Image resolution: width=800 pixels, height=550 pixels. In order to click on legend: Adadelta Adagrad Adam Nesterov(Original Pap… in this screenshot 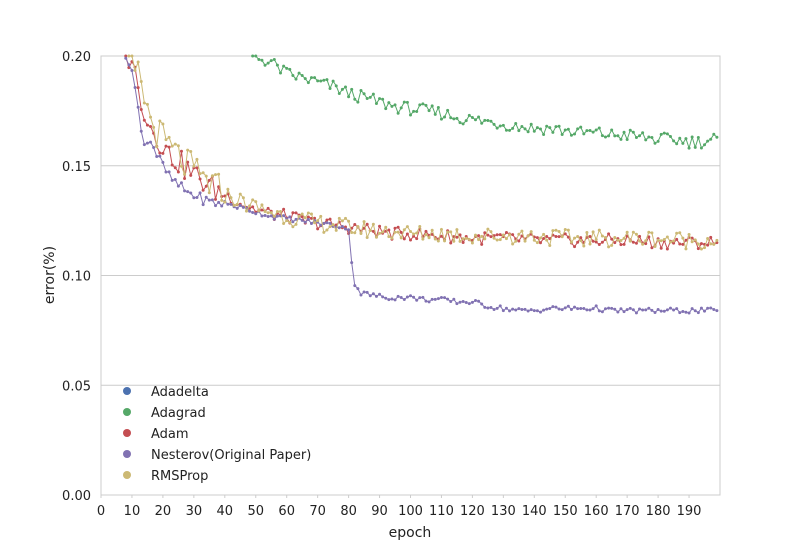, I will do `click(217, 434)`.